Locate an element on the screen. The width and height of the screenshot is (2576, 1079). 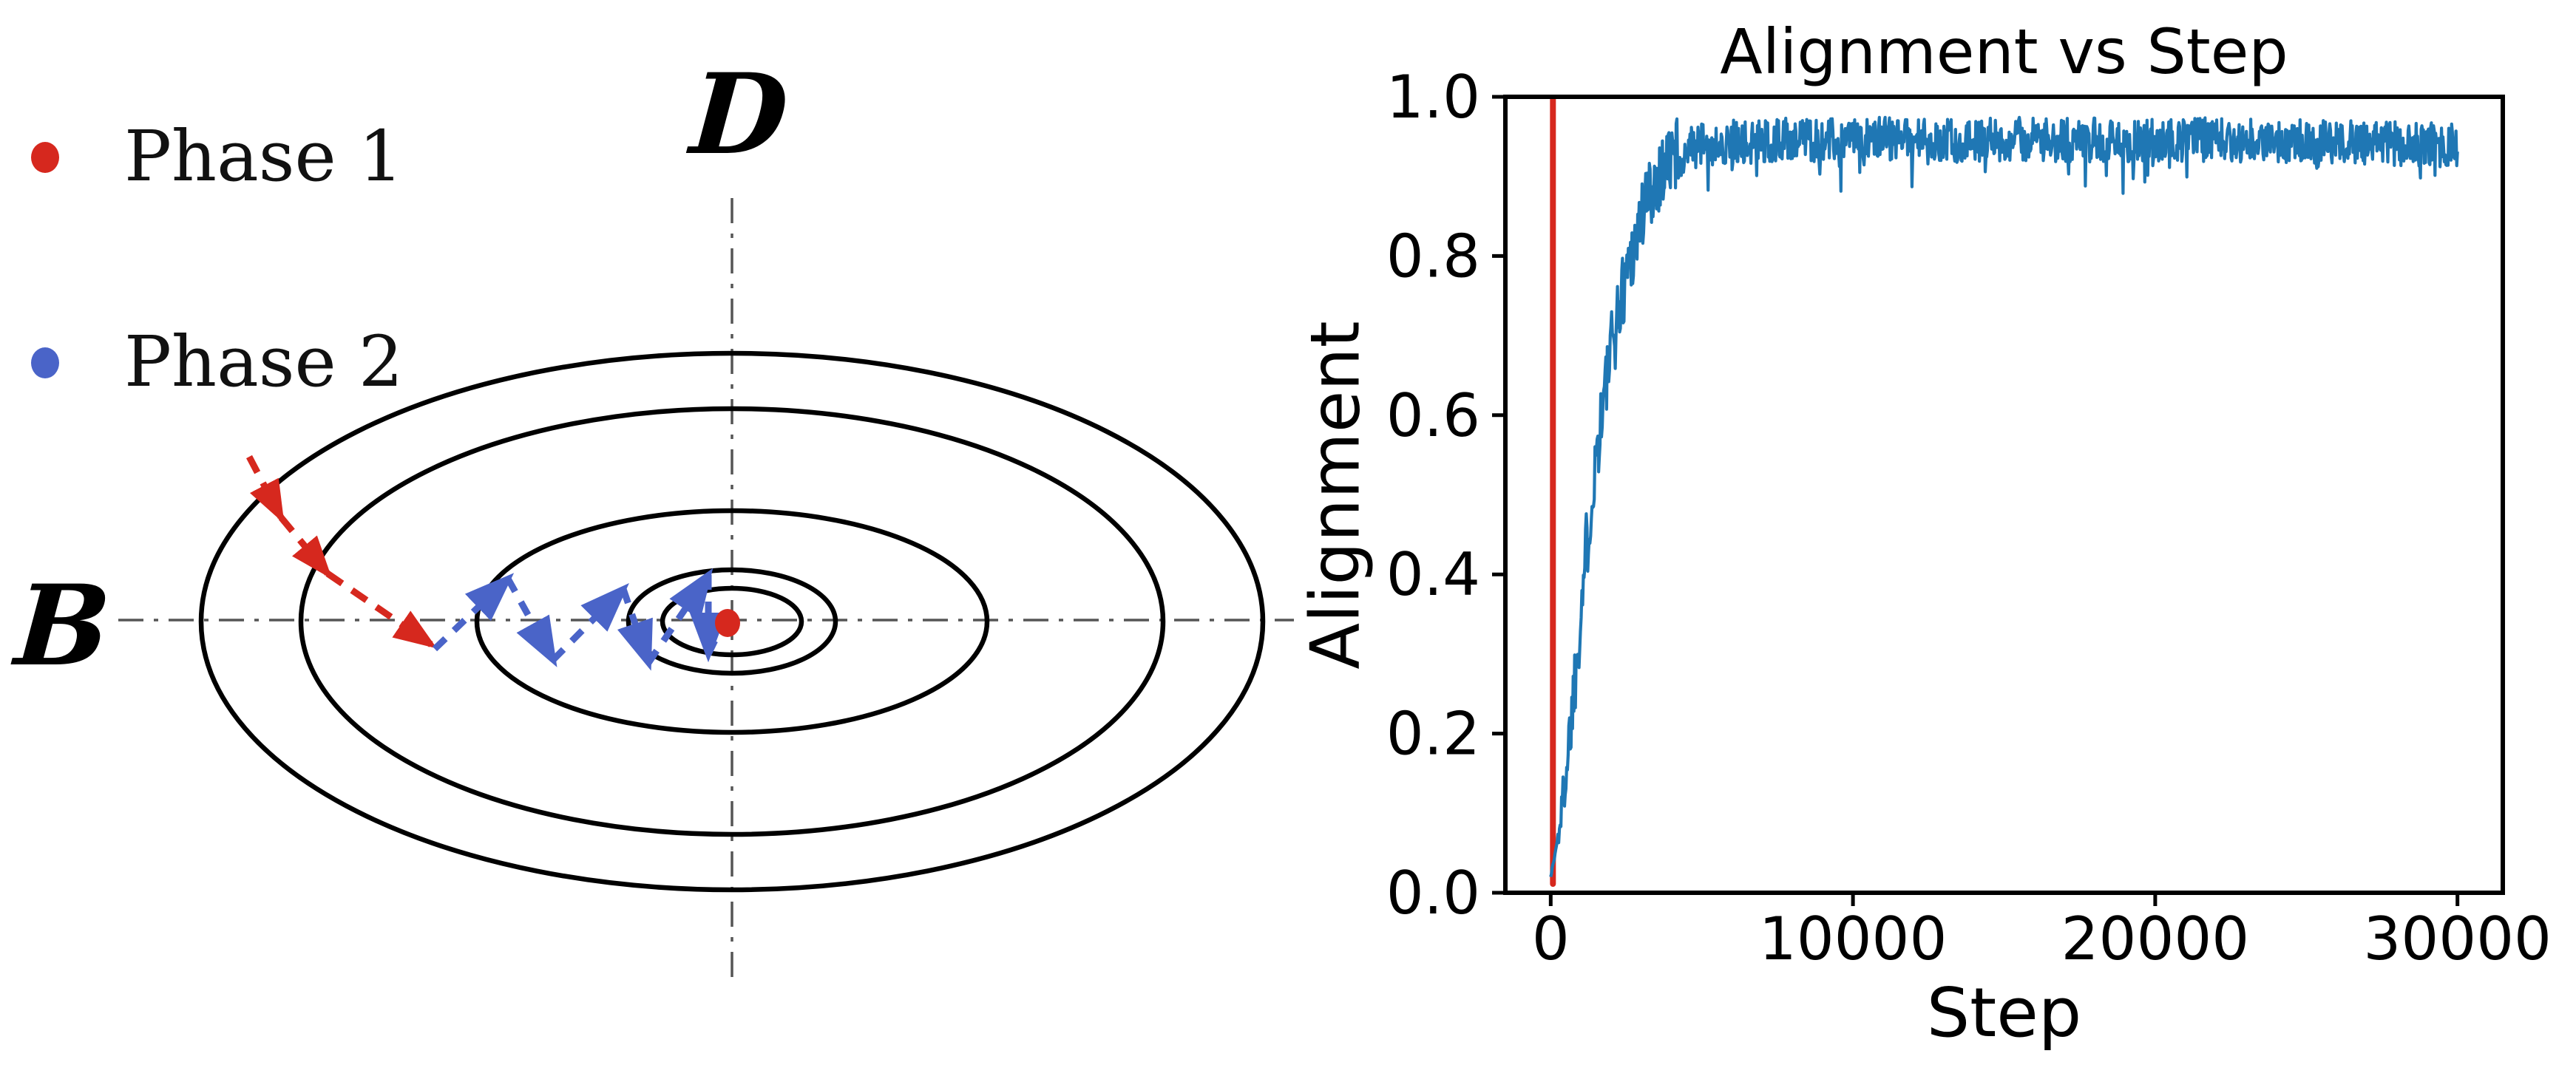
y-tick-label: 0.8 is located at coordinates (1433, 256).